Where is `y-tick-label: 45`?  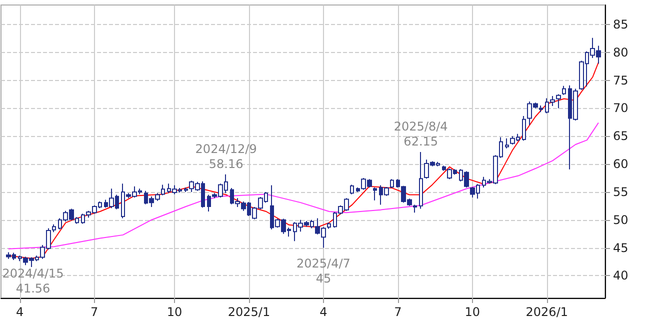
y-tick-label: 45 is located at coordinates (620, 247).